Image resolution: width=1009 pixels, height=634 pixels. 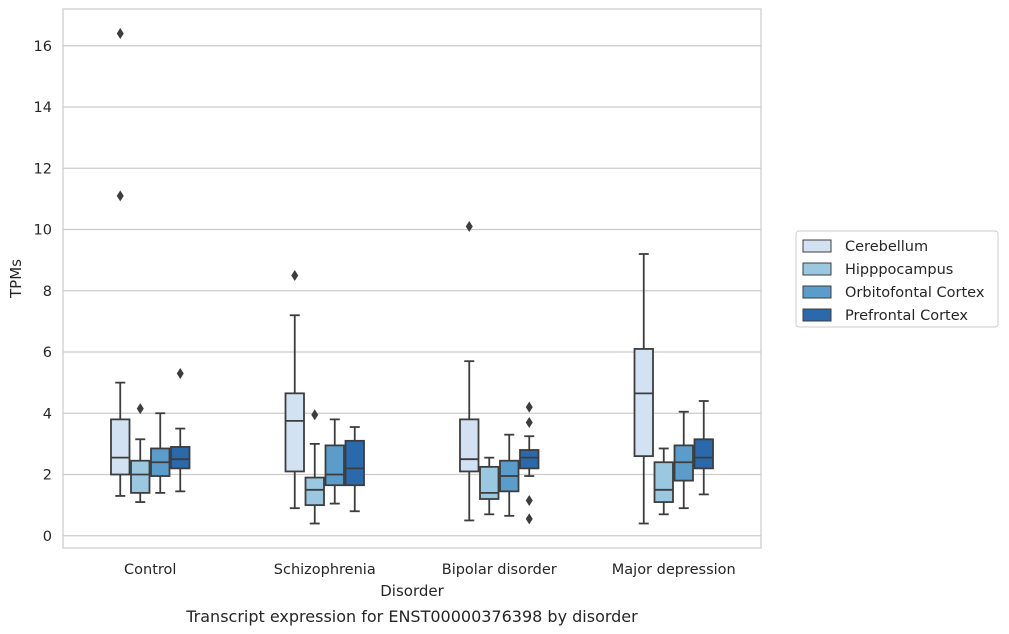 I want to click on y-axis-title: TPMs, so click(x=16, y=279).